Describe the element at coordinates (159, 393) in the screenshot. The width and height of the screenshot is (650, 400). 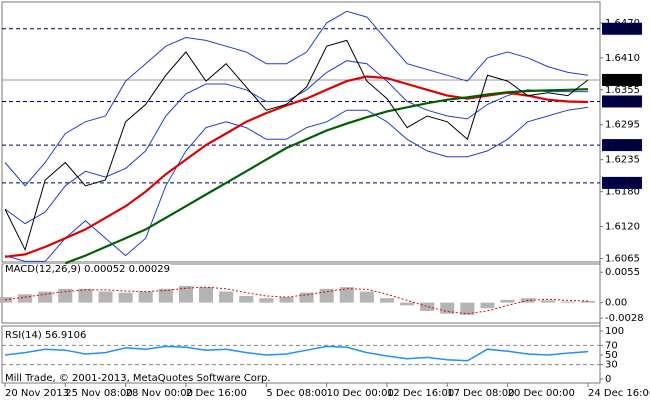
I see `x-tick-label: 28 Nov 00:00` at that location.